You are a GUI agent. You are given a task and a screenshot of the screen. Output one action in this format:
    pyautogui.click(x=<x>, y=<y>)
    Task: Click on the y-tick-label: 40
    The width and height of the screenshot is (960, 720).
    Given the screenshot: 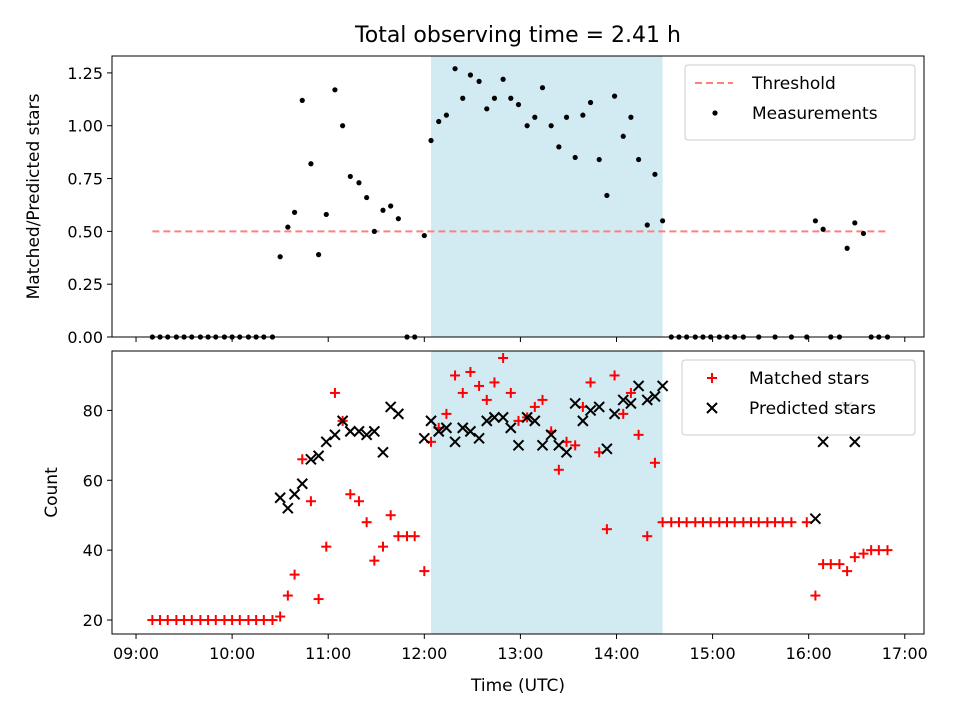 What is the action you would take?
    pyautogui.click(x=93, y=550)
    